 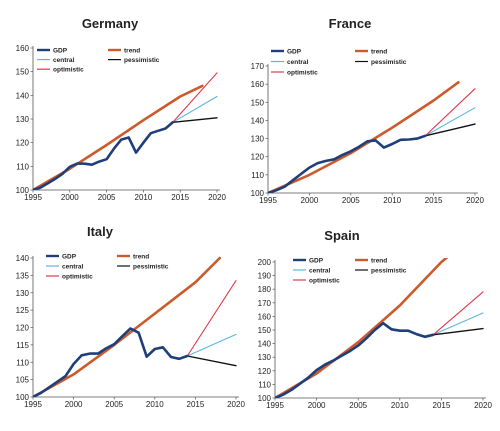 What do you see at coordinates (100, 231) in the screenshot?
I see `panel-title: Italy` at bounding box center [100, 231].